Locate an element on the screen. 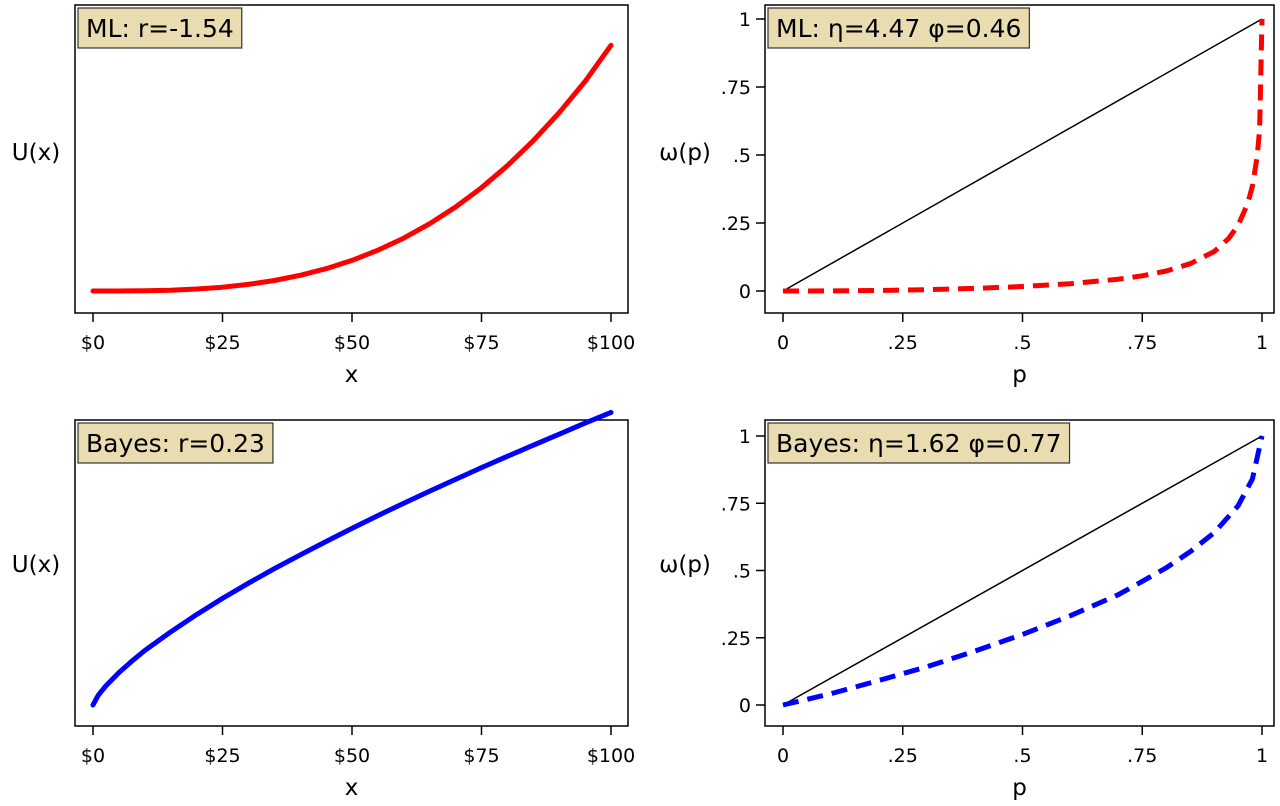 This screenshot has height=806, width=1280. chart-title: ML: r=-1.54 is located at coordinates (160, 28).